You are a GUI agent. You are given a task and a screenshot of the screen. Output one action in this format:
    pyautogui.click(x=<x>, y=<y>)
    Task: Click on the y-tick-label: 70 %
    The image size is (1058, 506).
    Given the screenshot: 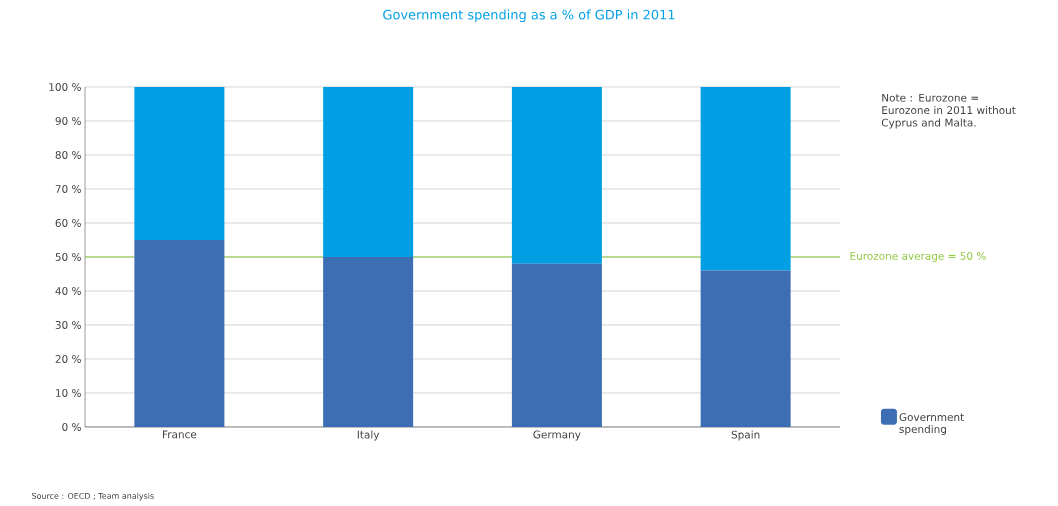 What is the action you would take?
    pyautogui.click(x=68, y=189)
    